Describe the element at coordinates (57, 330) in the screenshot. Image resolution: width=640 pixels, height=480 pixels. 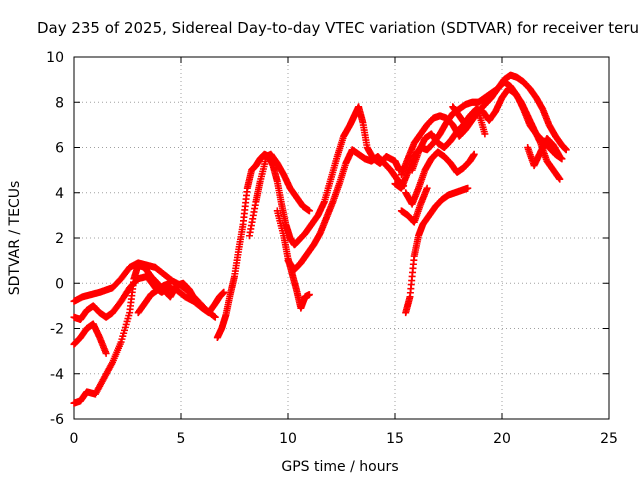
I see `y-tick-label: -2` at that location.